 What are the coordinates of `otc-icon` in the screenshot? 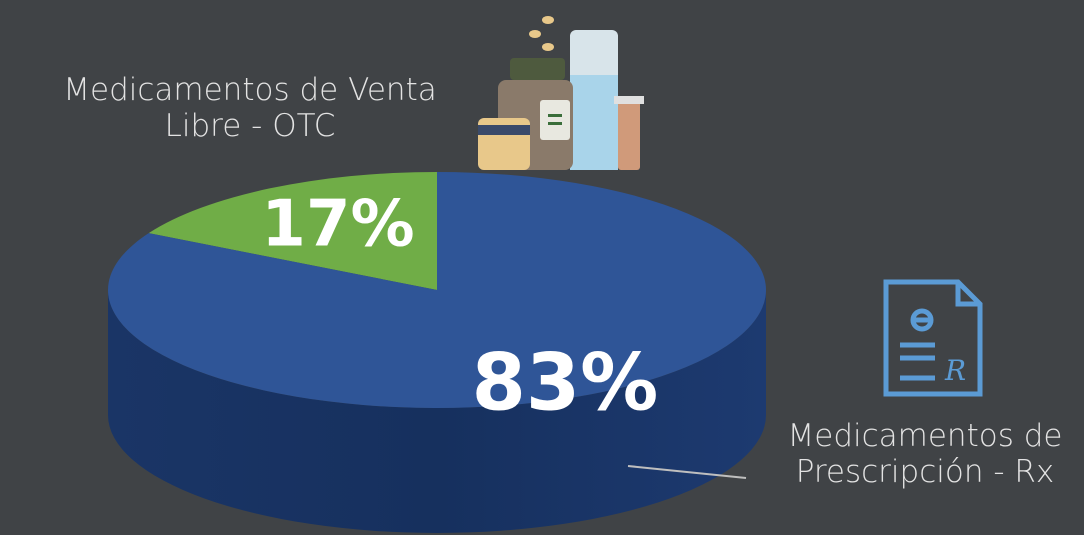 It's located at (561, 93).